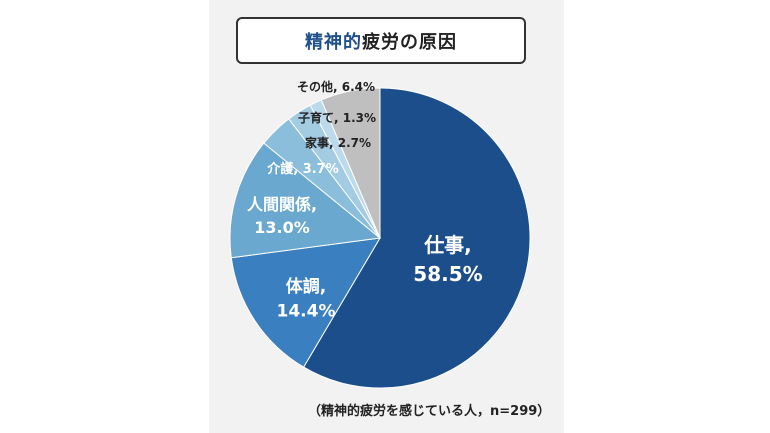 The width and height of the screenshot is (770, 433). I want to click on slice-label-1: 仕事, 58.5%, so click(447, 259).